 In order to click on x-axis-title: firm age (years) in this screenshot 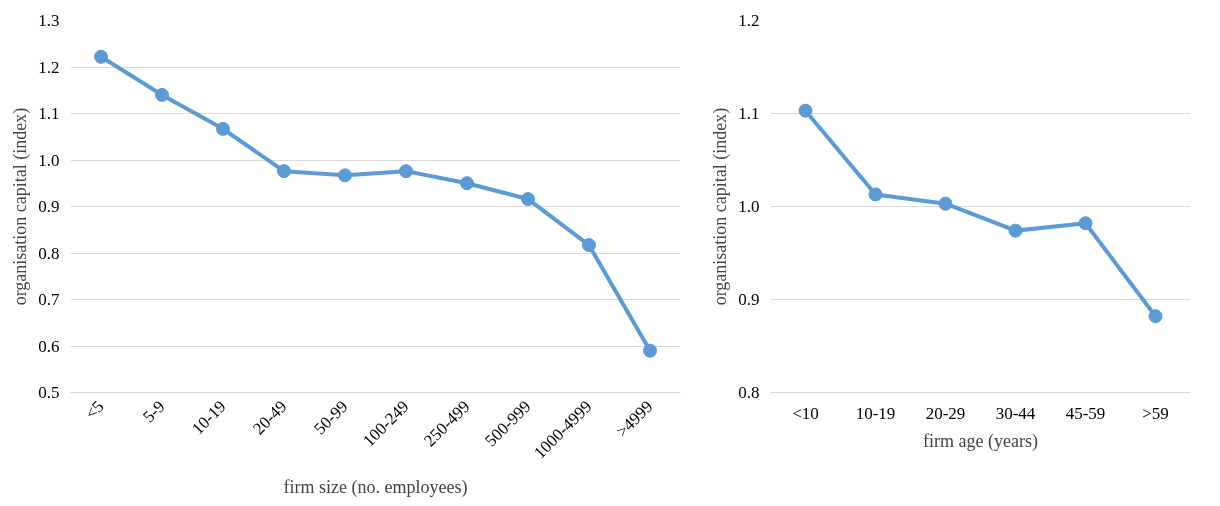, I will do `click(980, 441)`.